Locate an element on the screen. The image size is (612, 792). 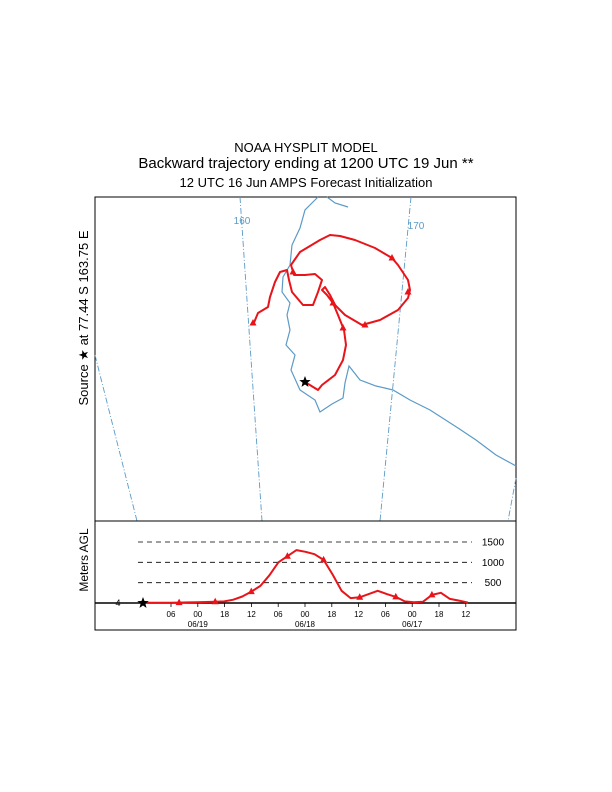
date-label: 06/17 is located at coordinates (412, 624).